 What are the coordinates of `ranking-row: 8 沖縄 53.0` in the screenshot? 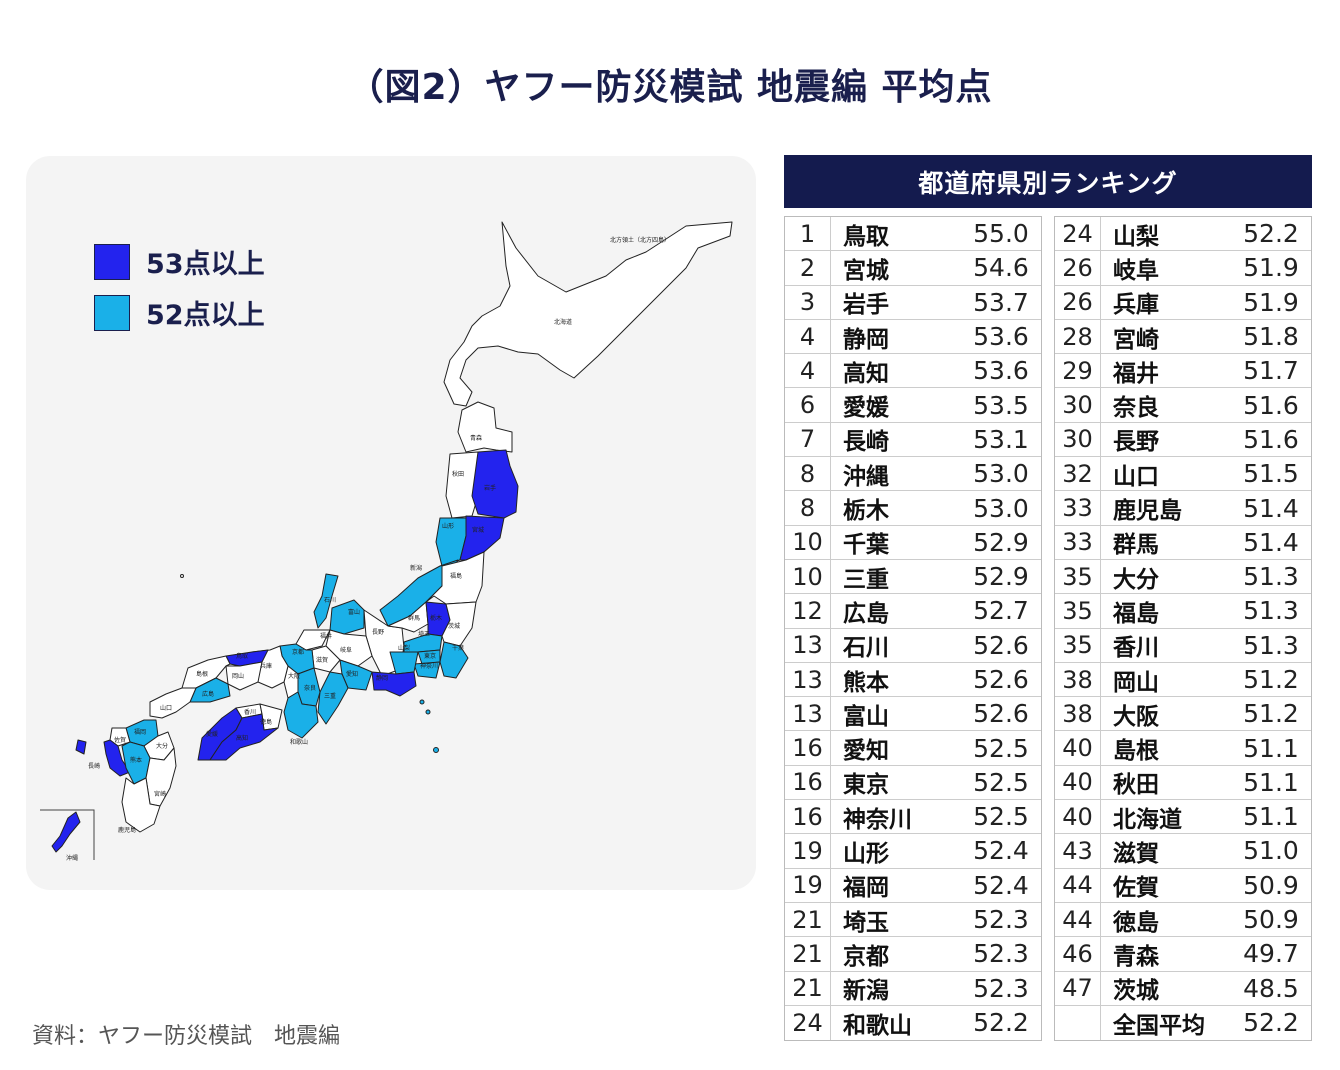 It's located at (913, 474).